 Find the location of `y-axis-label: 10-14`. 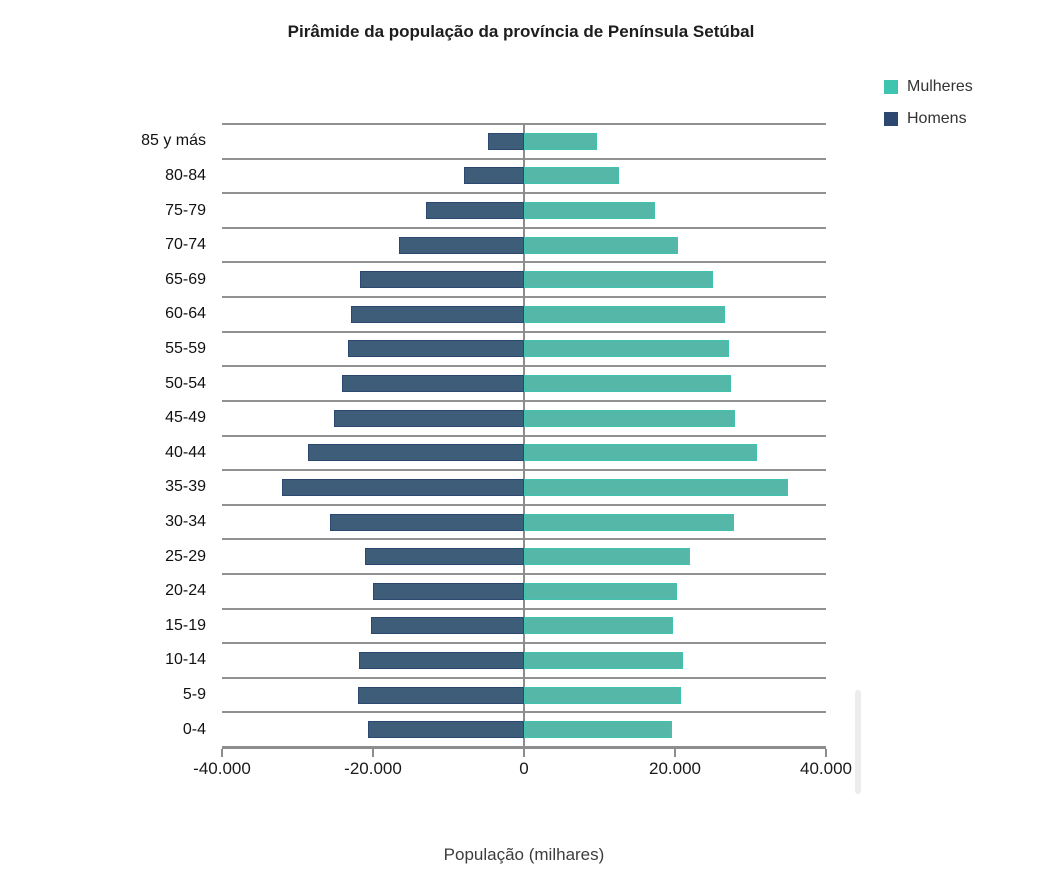

y-axis-label: 10-14 is located at coordinates (185, 660).